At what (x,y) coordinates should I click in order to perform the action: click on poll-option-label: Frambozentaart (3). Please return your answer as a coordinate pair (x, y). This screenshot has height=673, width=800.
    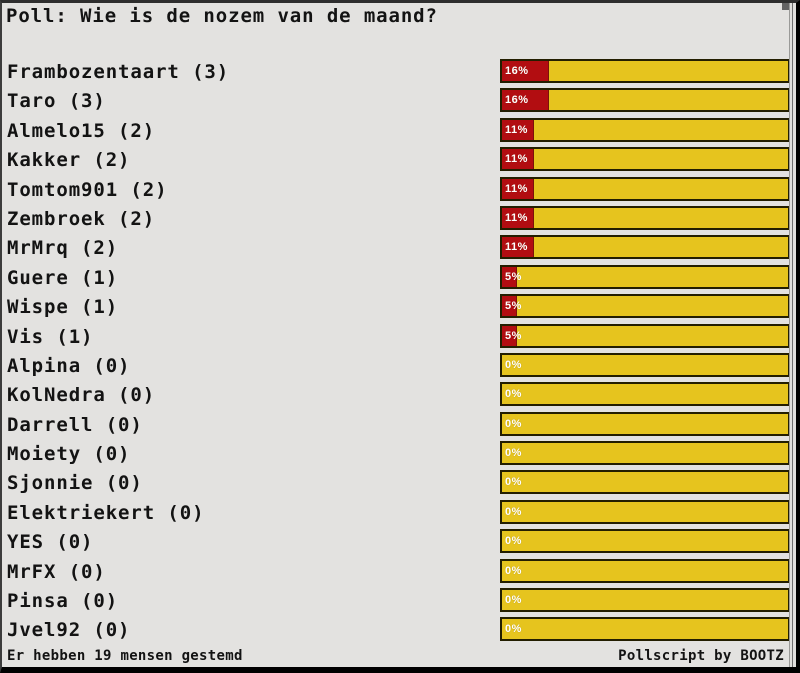
    Looking at the image, I should click on (118, 72).